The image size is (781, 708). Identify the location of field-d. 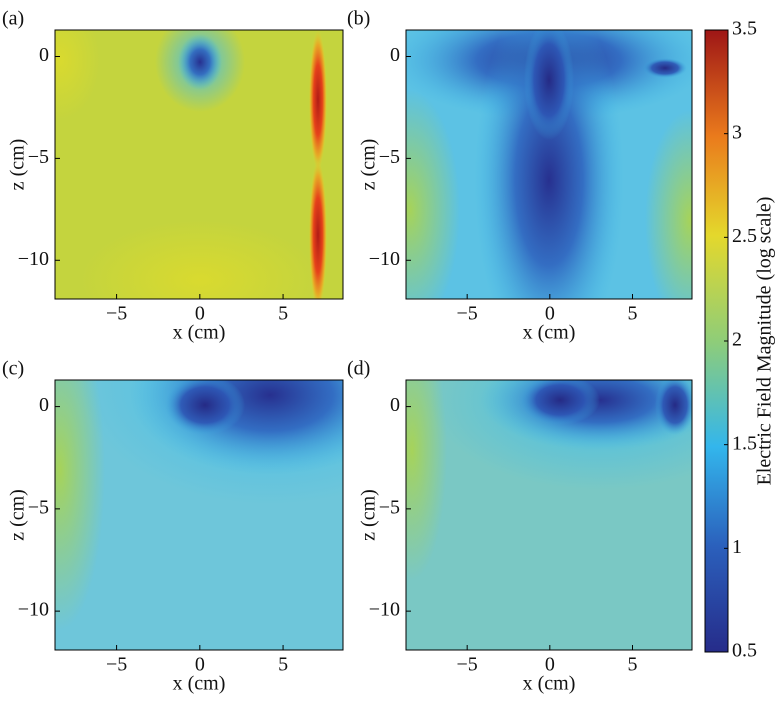
(549, 515).